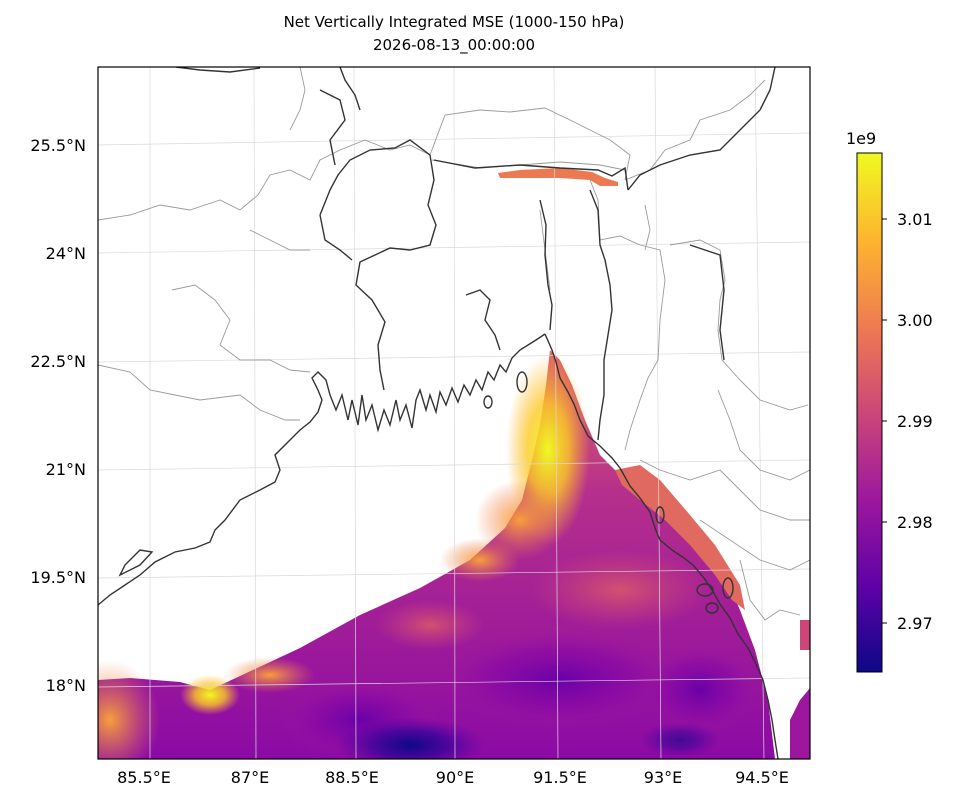 Image resolution: width=958 pixels, height=805 pixels. Describe the element at coordinates (66, 685) in the screenshot. I see `lat-tick-label: 18°N` at that location.